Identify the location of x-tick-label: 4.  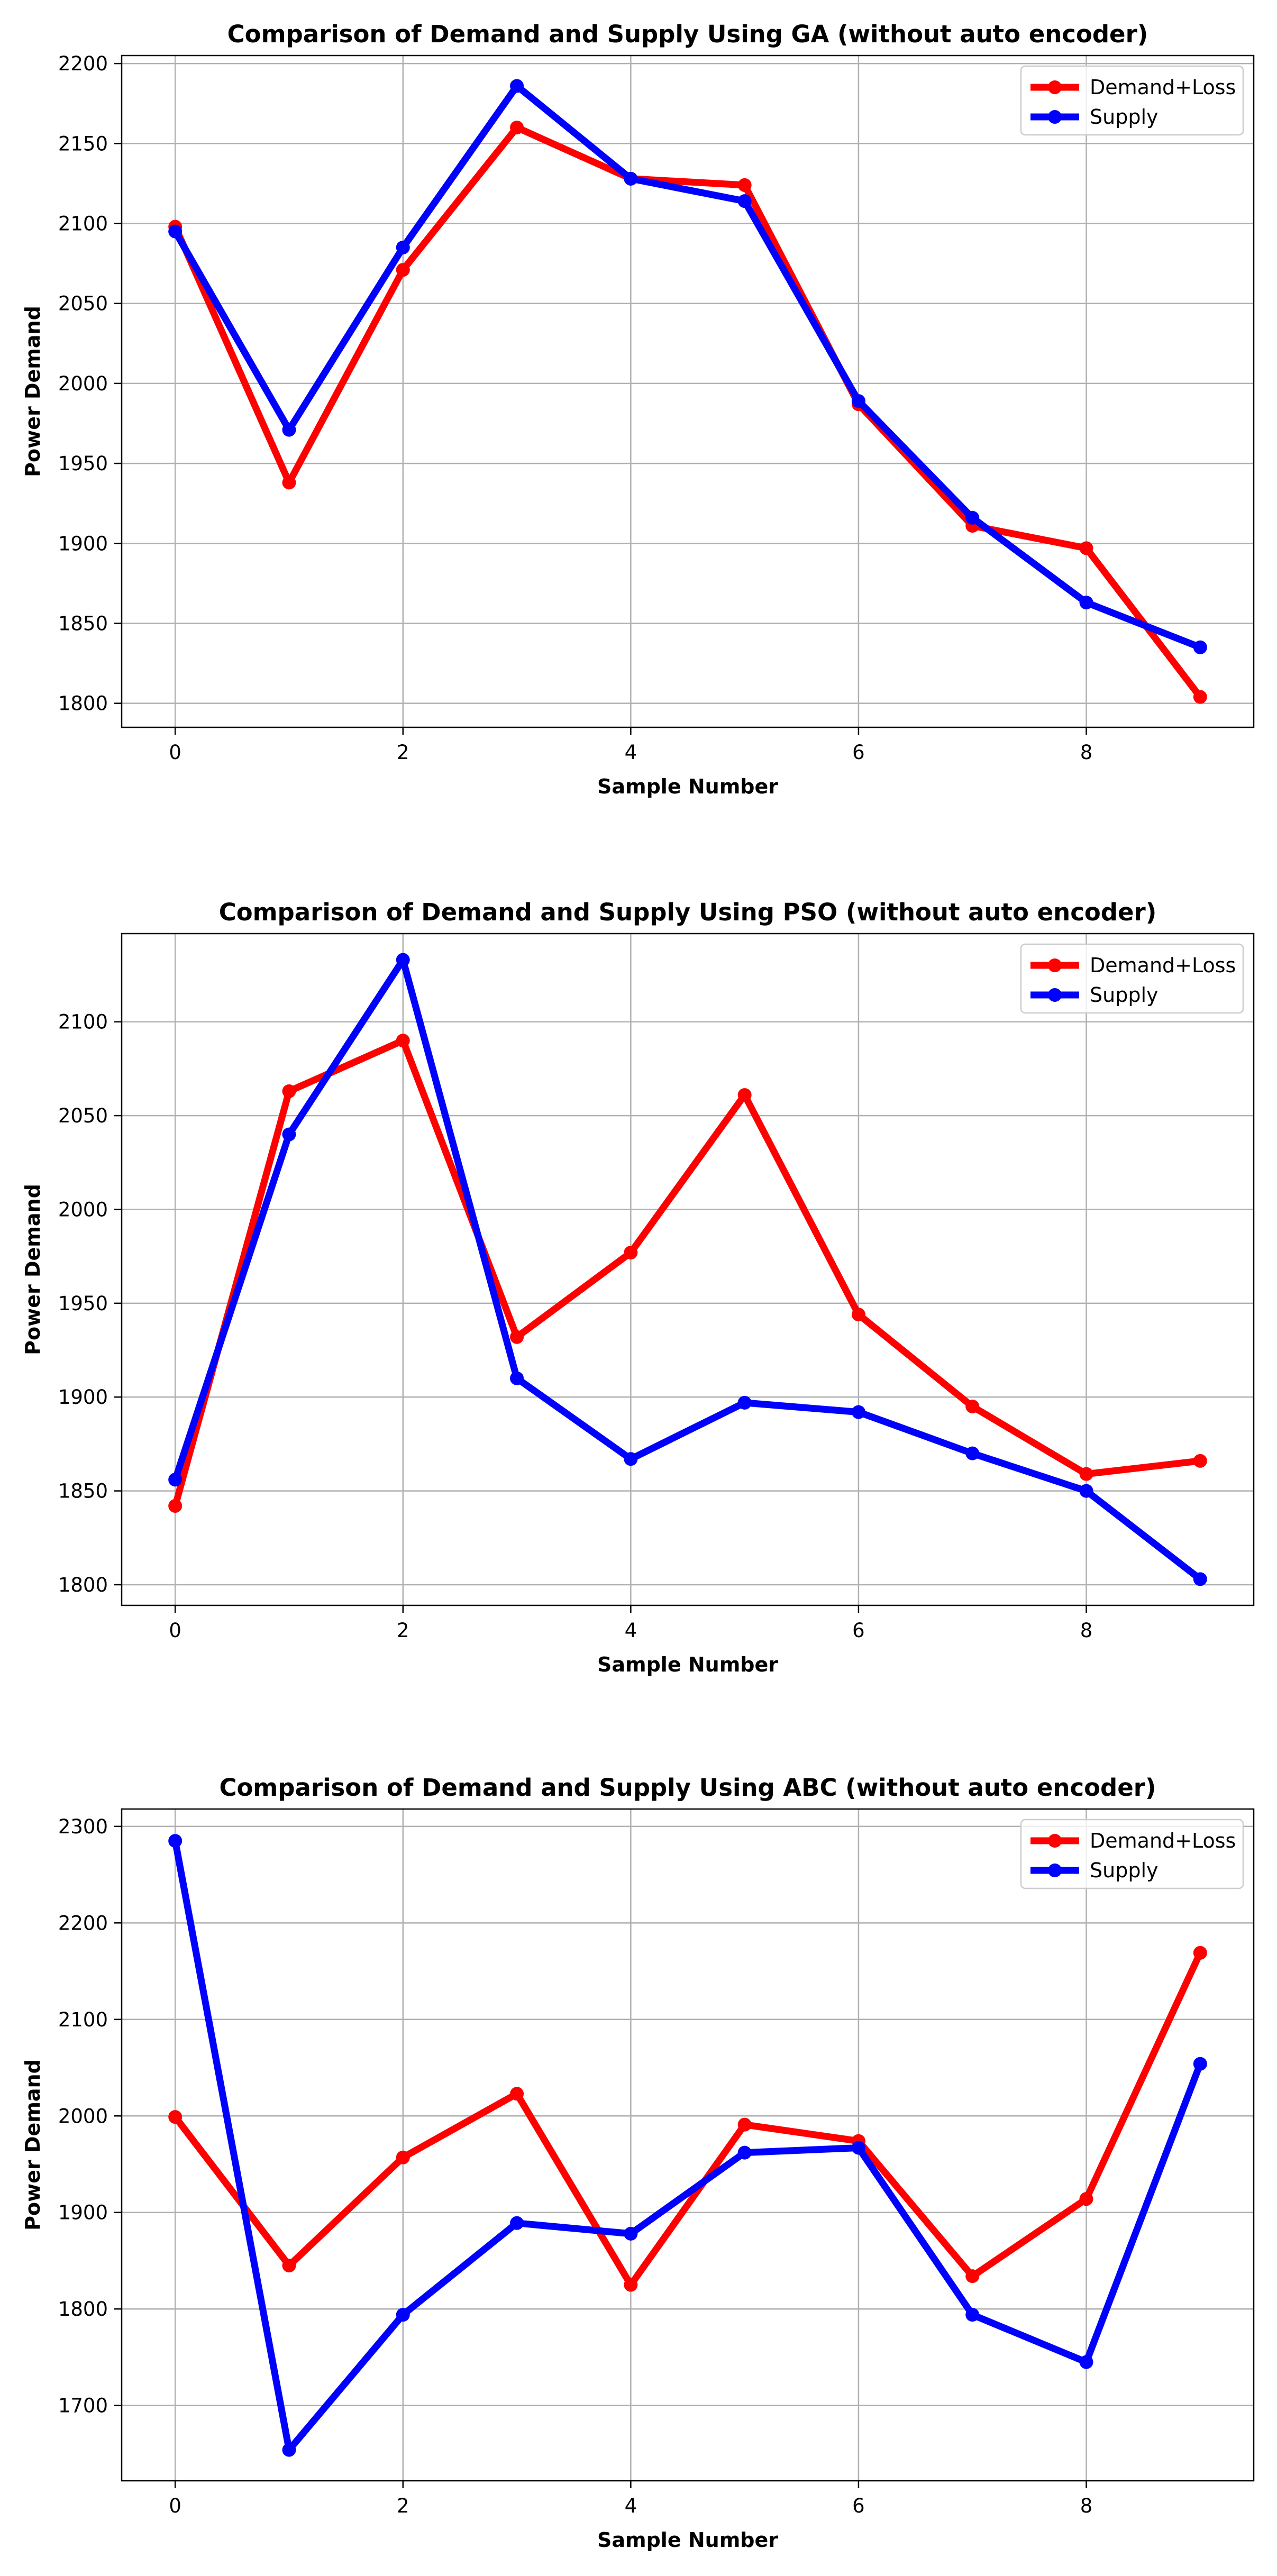
(631, 2506).